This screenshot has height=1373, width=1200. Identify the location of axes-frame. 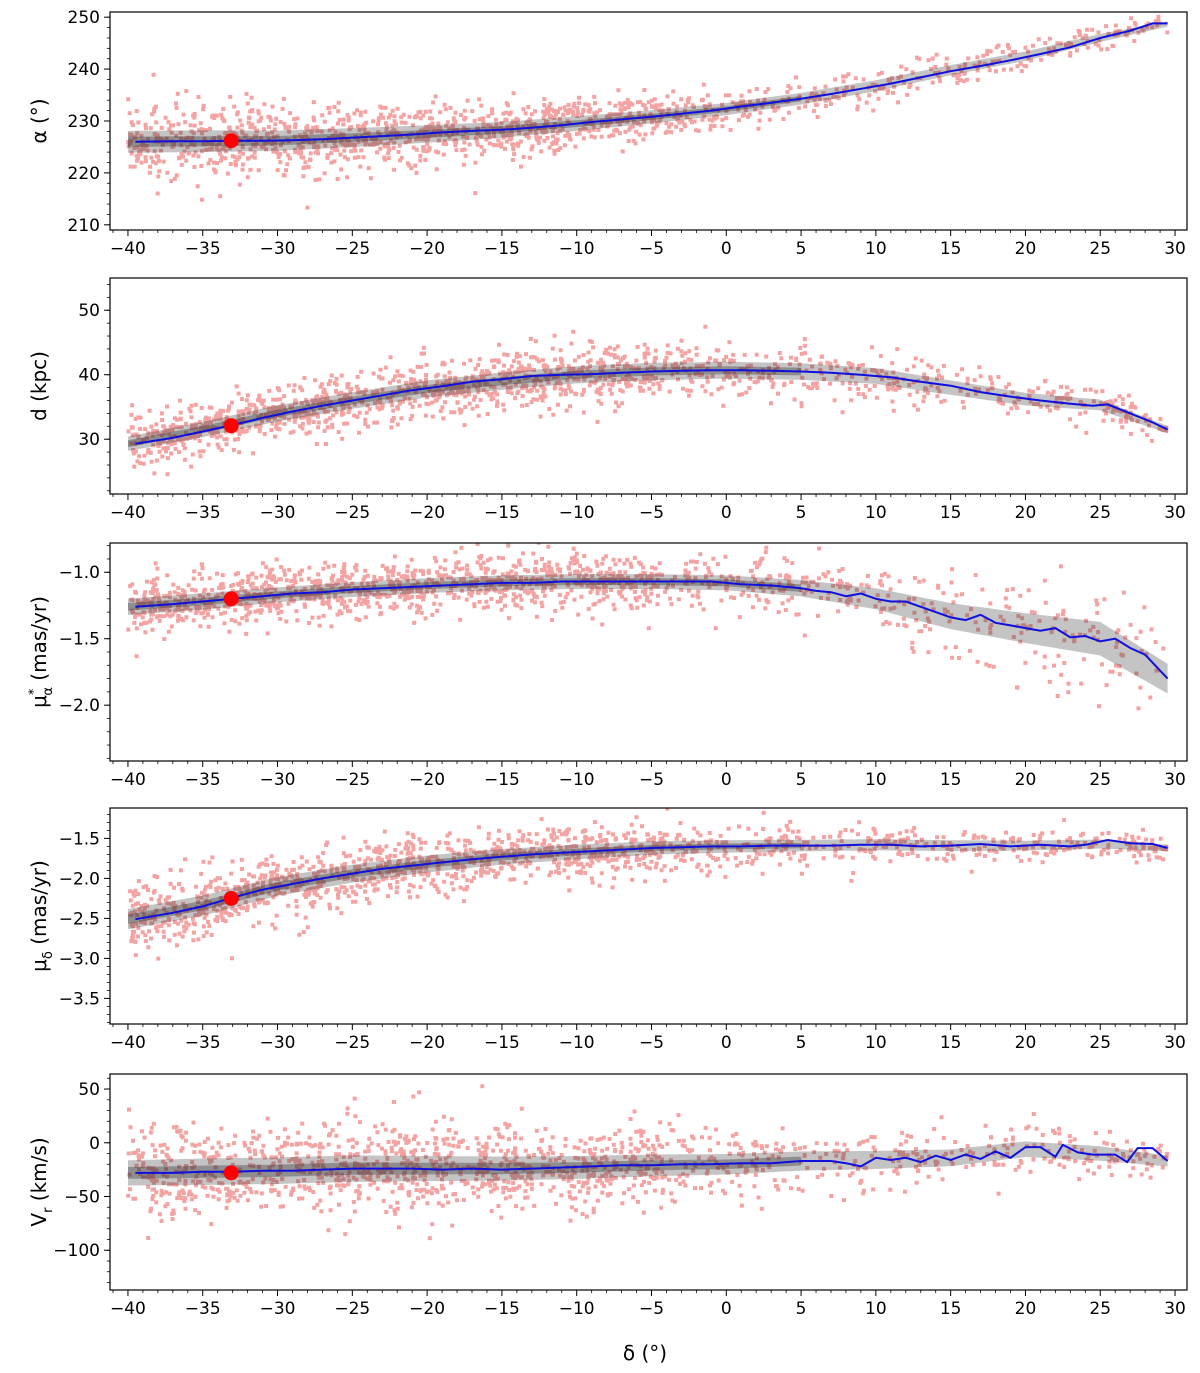
(648, 386).